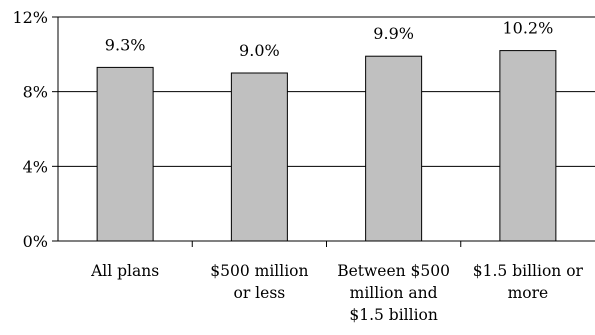  What do you see at coordinates (259, 282) in the screenshot?
I see `category-label-1: $500 million or less` at bounding box center [259, 282].